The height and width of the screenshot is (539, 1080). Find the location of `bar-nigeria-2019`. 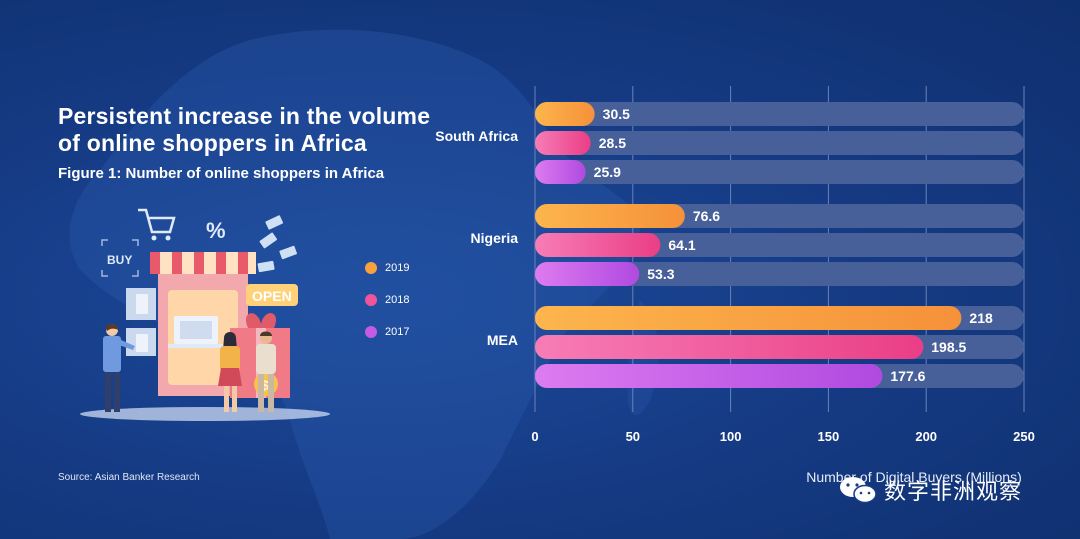

bar-nigeria-2019 is located at coordinates (610, 216).